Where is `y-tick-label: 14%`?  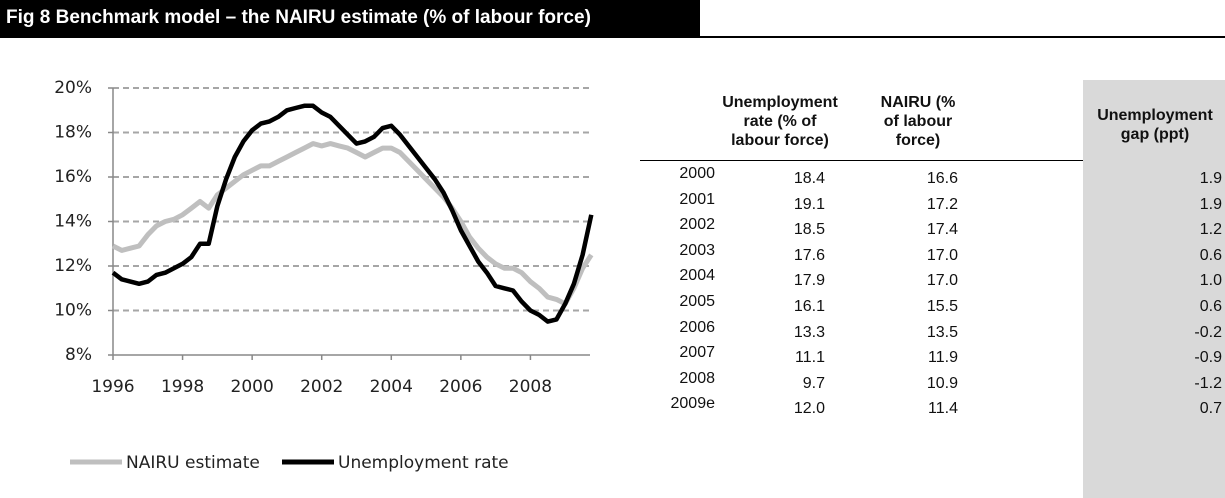 y-tick-label: 14% is located at coordinates (73, 222).